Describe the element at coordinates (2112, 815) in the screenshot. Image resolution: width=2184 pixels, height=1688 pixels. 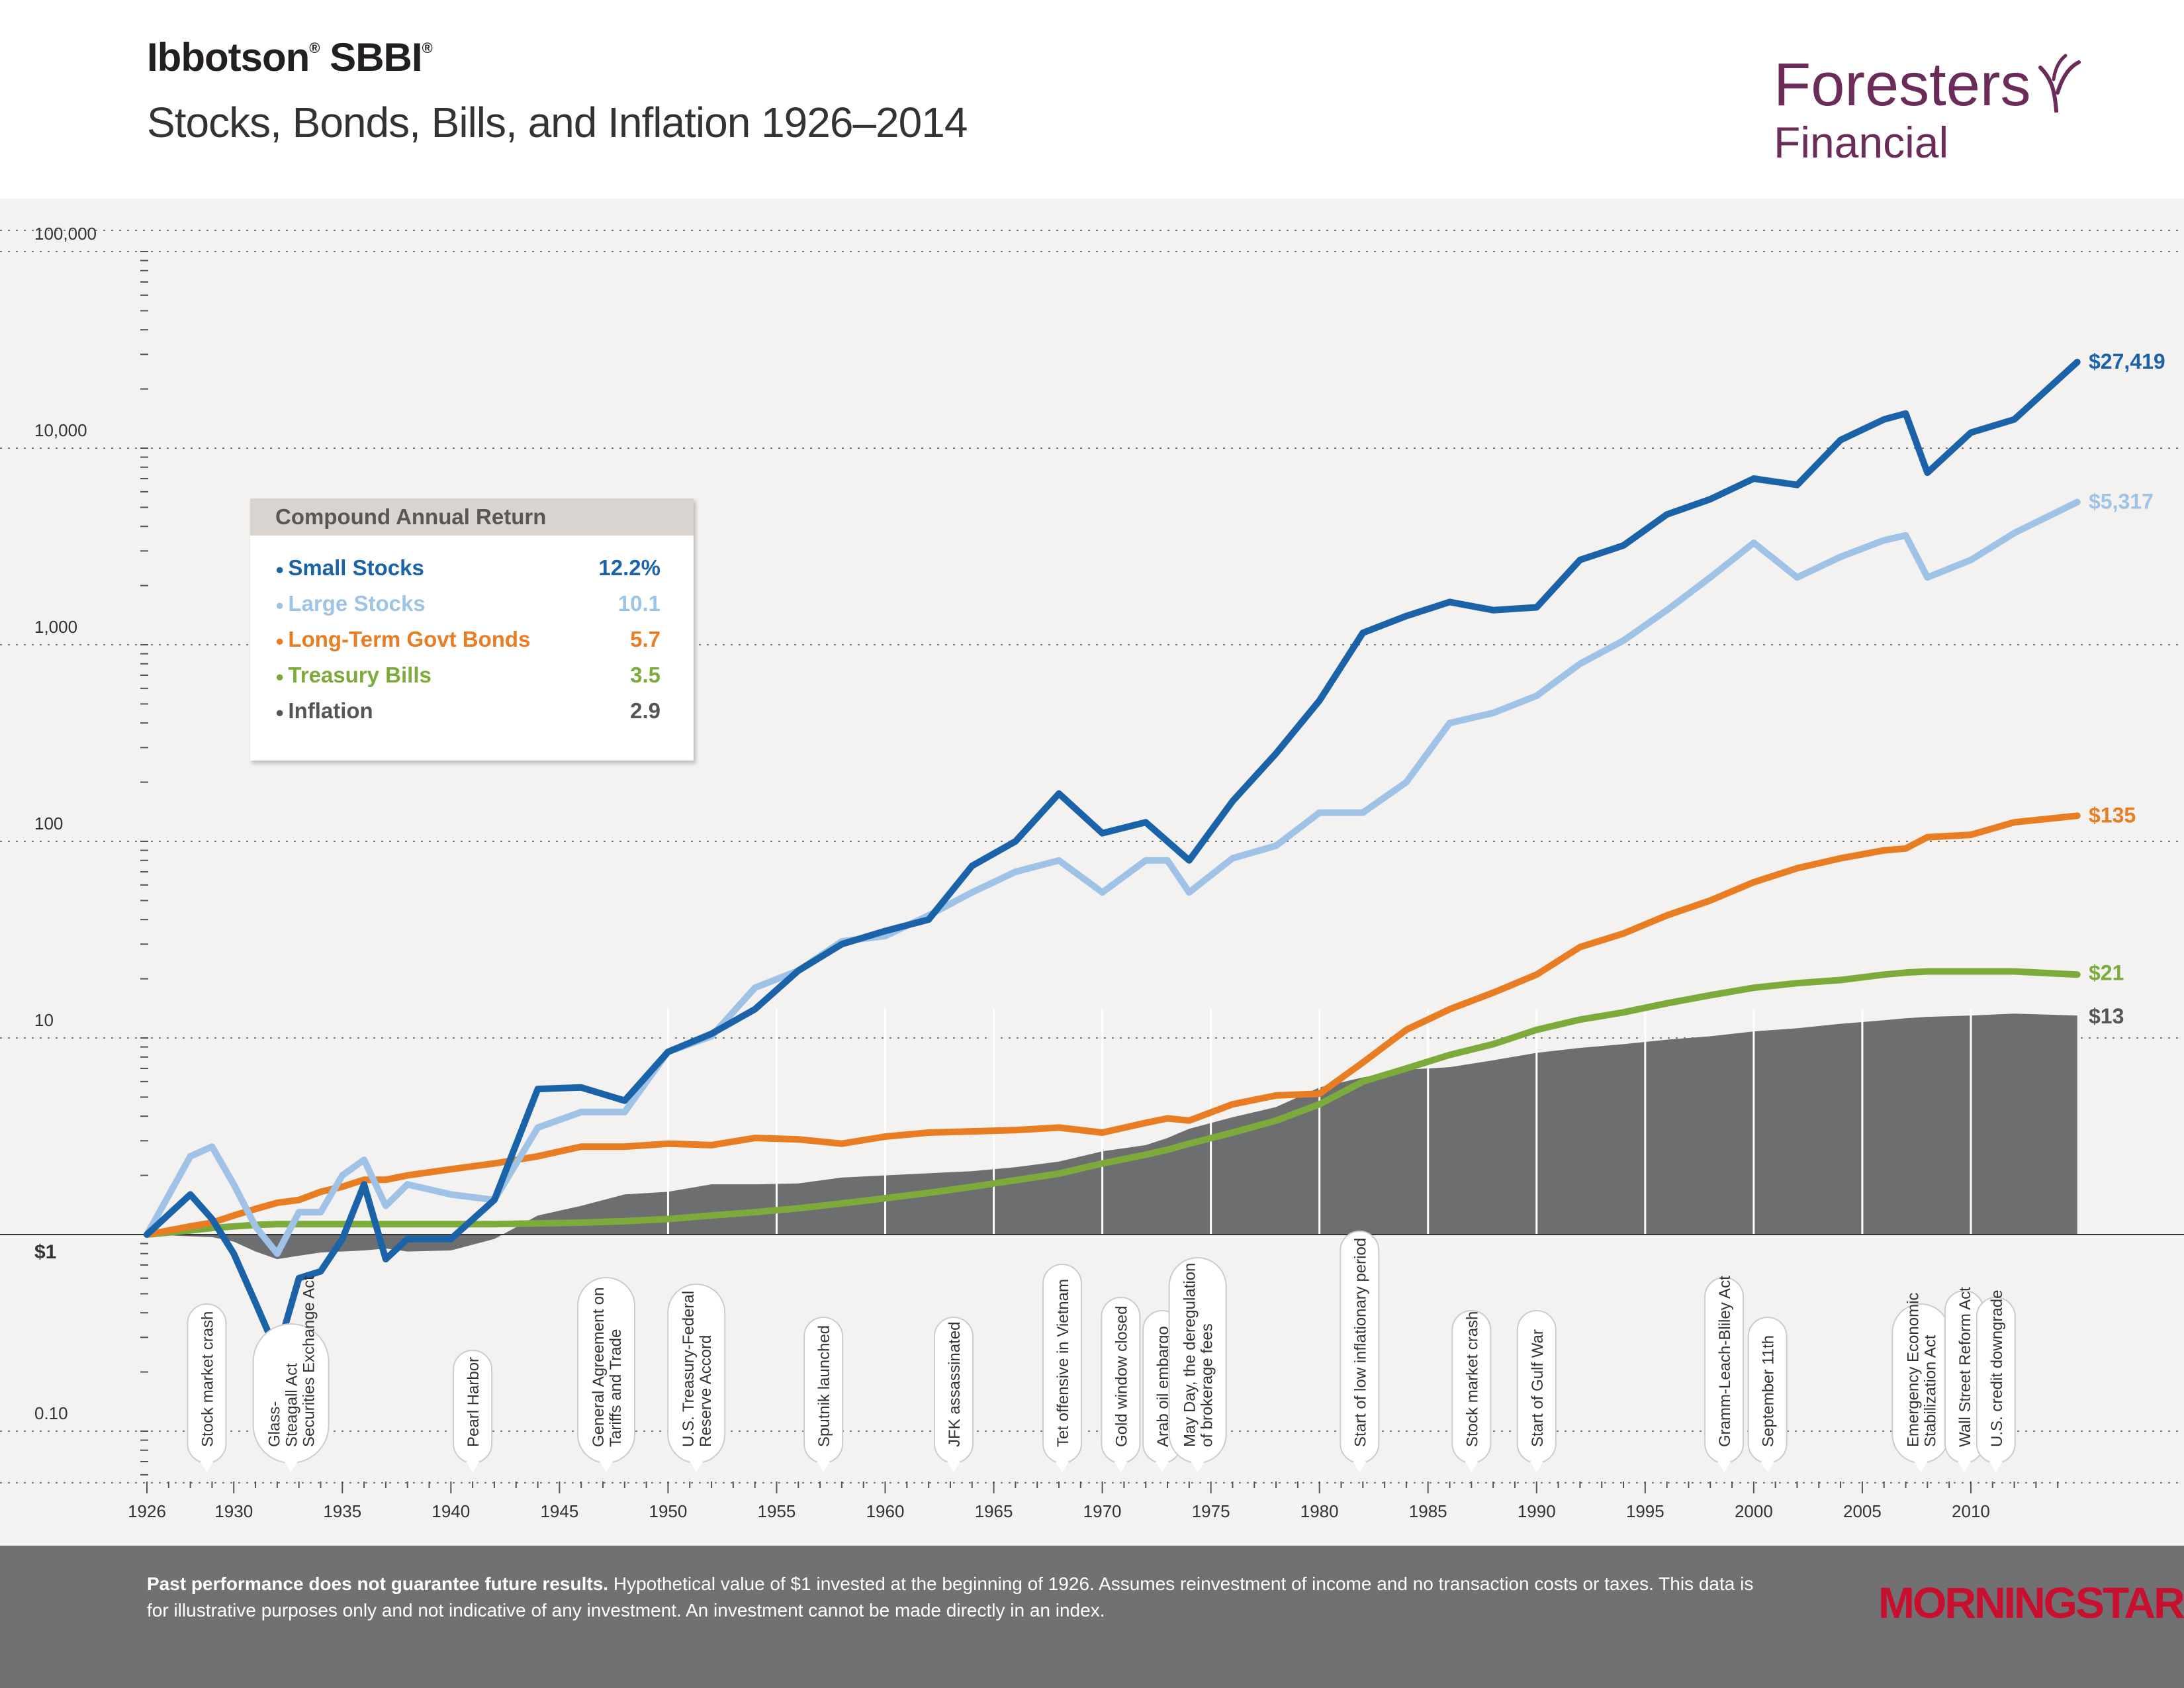
I see `end-label-bonds: $135` at that location.